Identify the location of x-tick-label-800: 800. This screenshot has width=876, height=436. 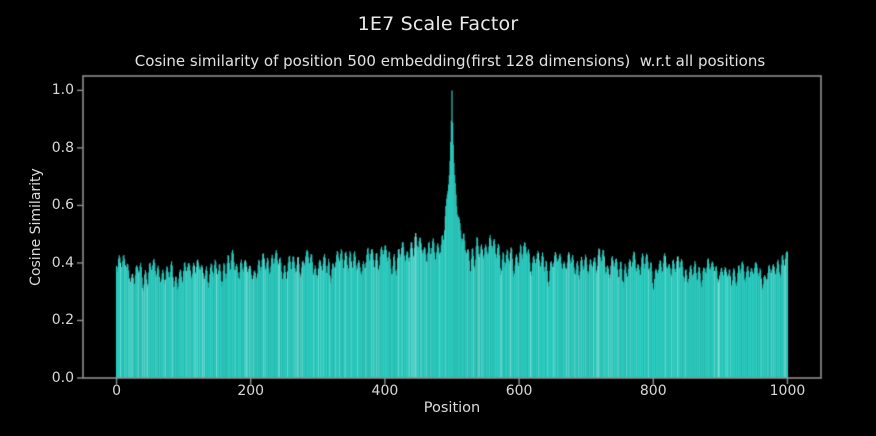
(653, 391).